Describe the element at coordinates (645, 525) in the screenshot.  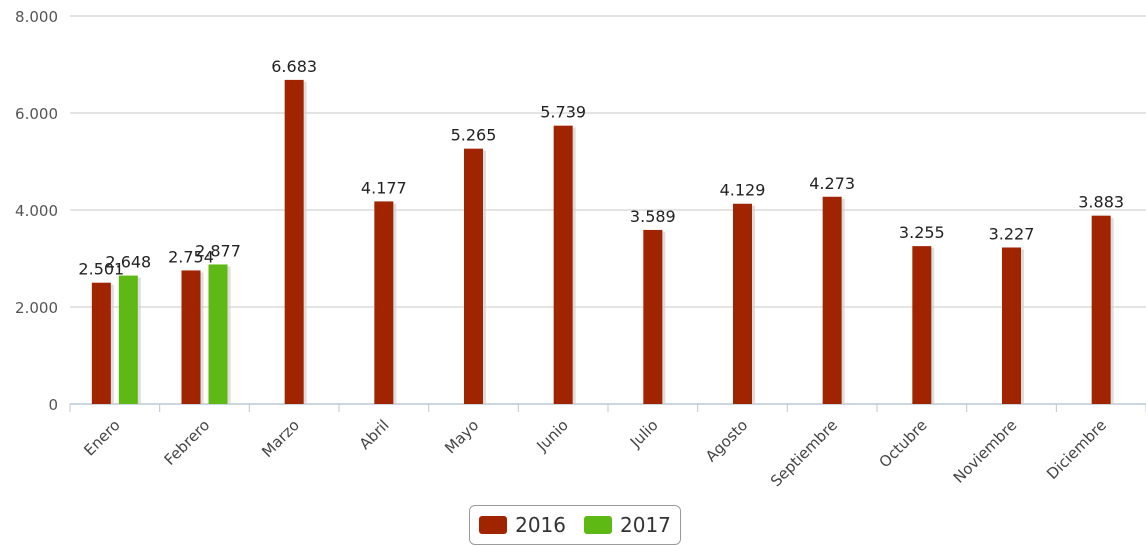
I see `legend-label: 2017` at that location.